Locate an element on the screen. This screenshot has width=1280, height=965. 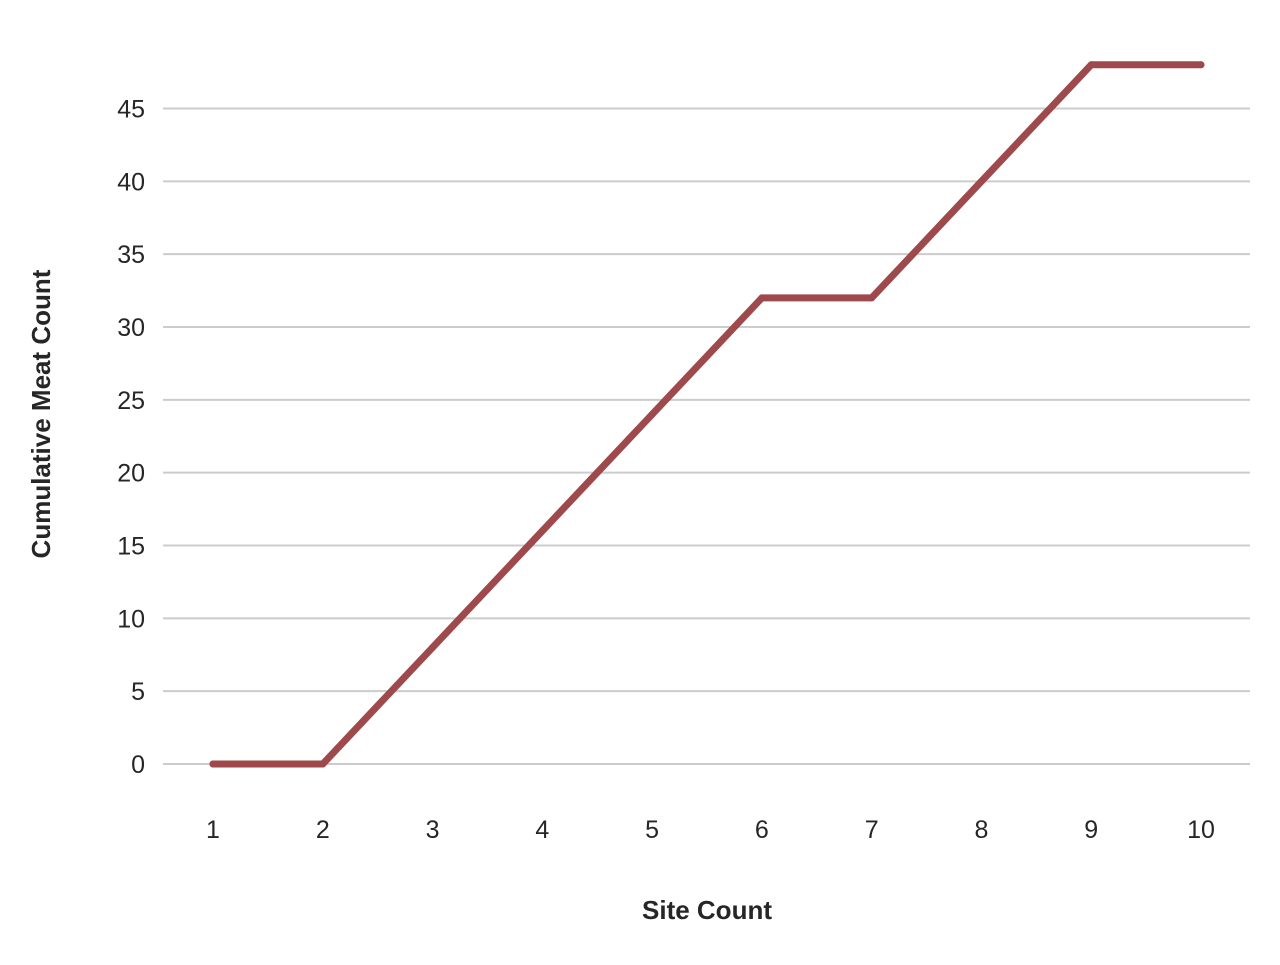
y-tick-label-45: 45 is located at coordinates (131, 110).